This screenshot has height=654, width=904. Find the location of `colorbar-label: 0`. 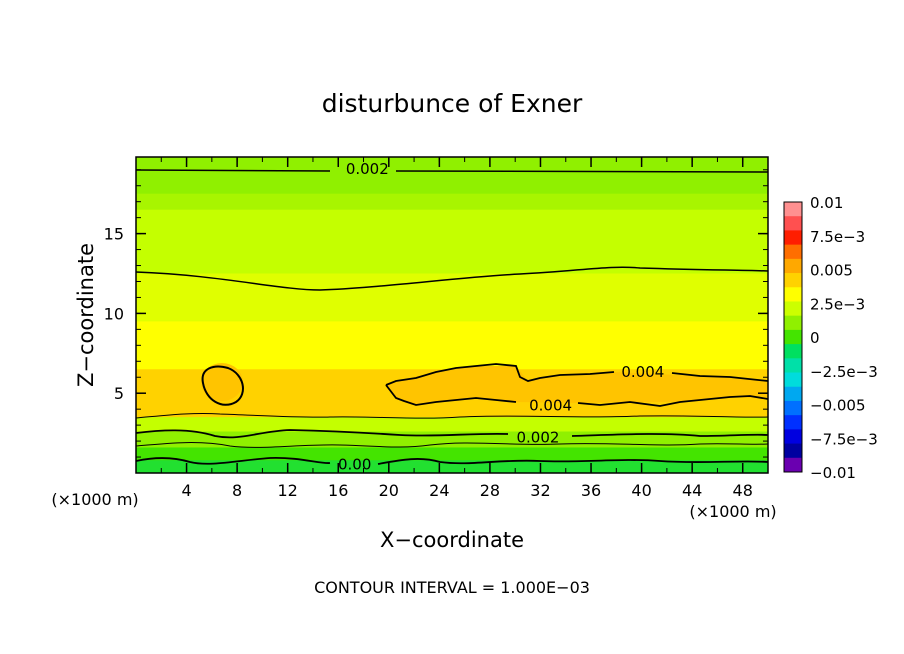

colorbar-label: 0 is located at coordinates (815, 338).